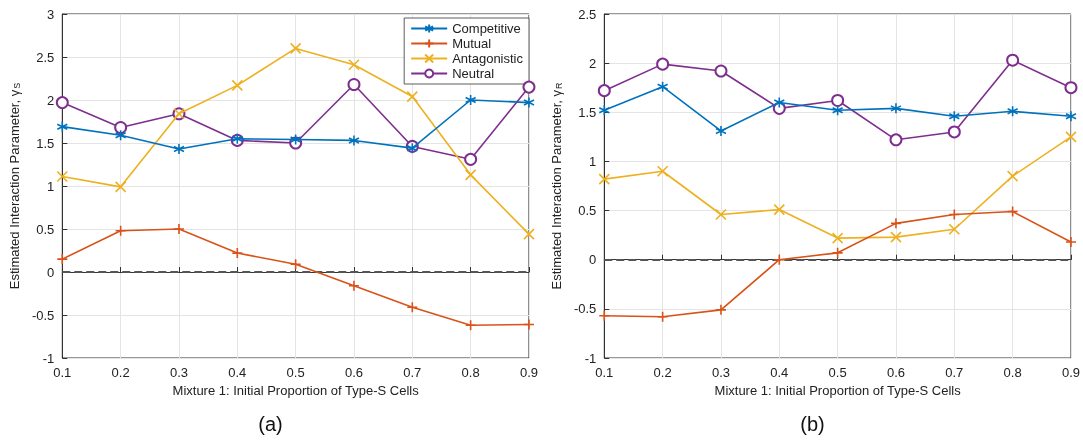 The width and height of the screenshot is (1083, 442). I want to click on text: (a), so click(270, 424).